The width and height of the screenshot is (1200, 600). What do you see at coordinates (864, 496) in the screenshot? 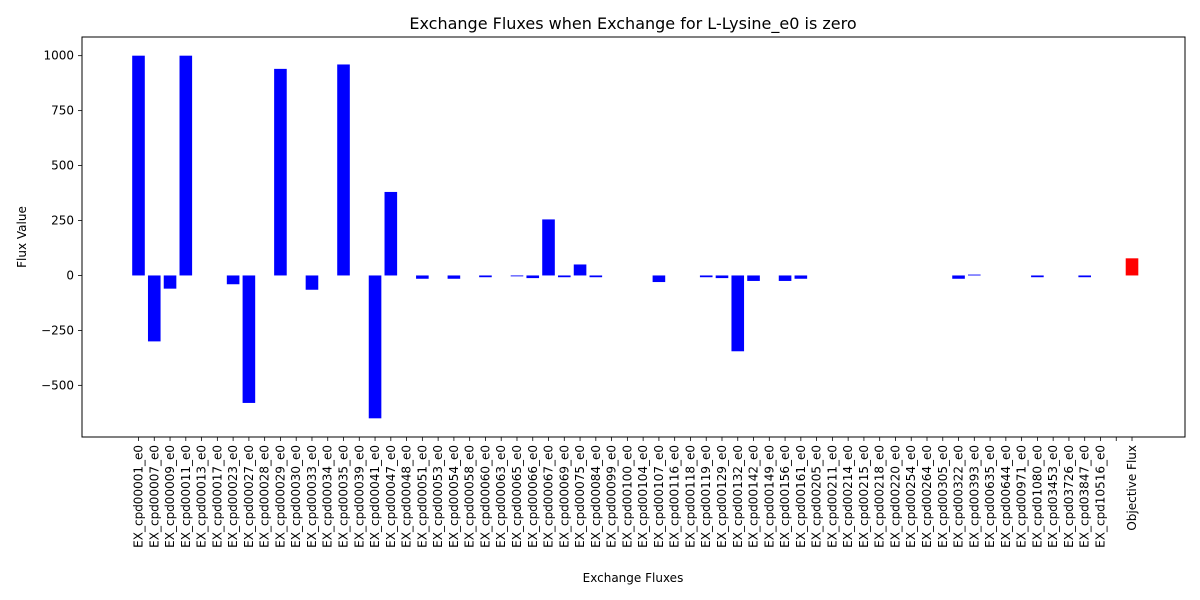
I see `x-tick-label: EX_cpd00215_e0` at bounding box center [864, 496].